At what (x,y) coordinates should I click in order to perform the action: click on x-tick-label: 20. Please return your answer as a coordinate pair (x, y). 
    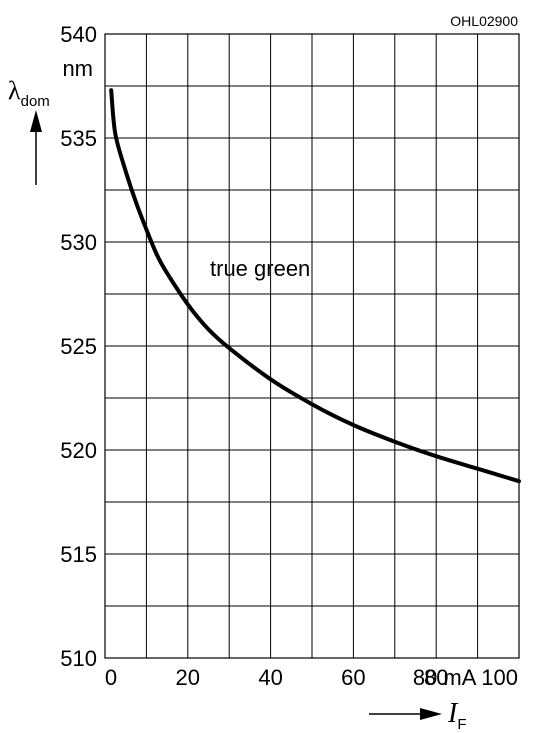
    Looking at the image, I should click on (188, 677).